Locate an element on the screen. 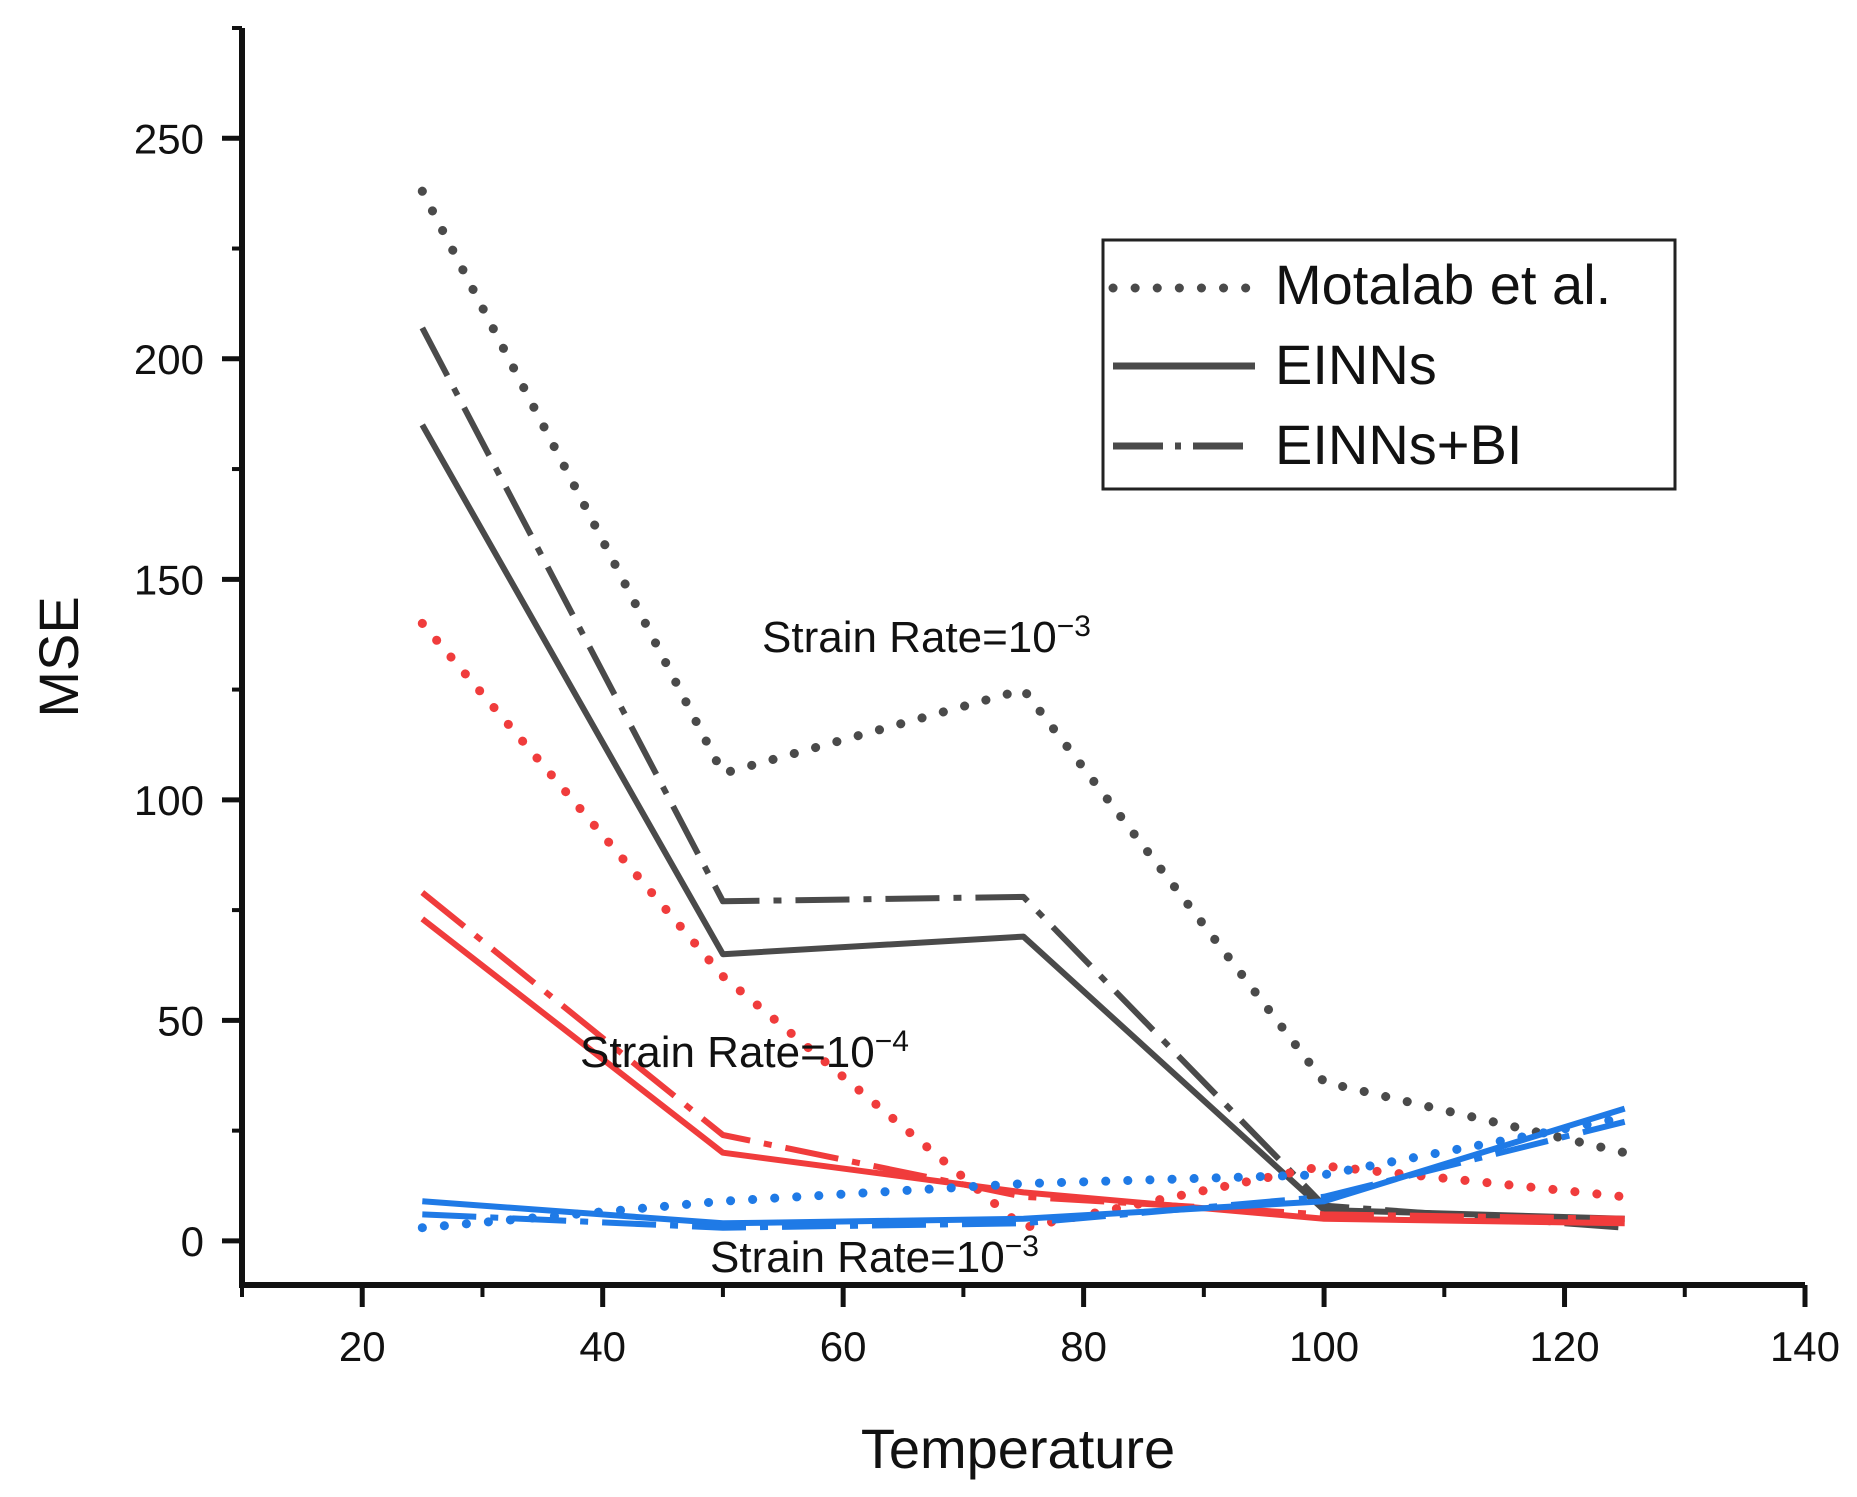  series-line-blue-dotted is located at coordinates (1023, 1172).